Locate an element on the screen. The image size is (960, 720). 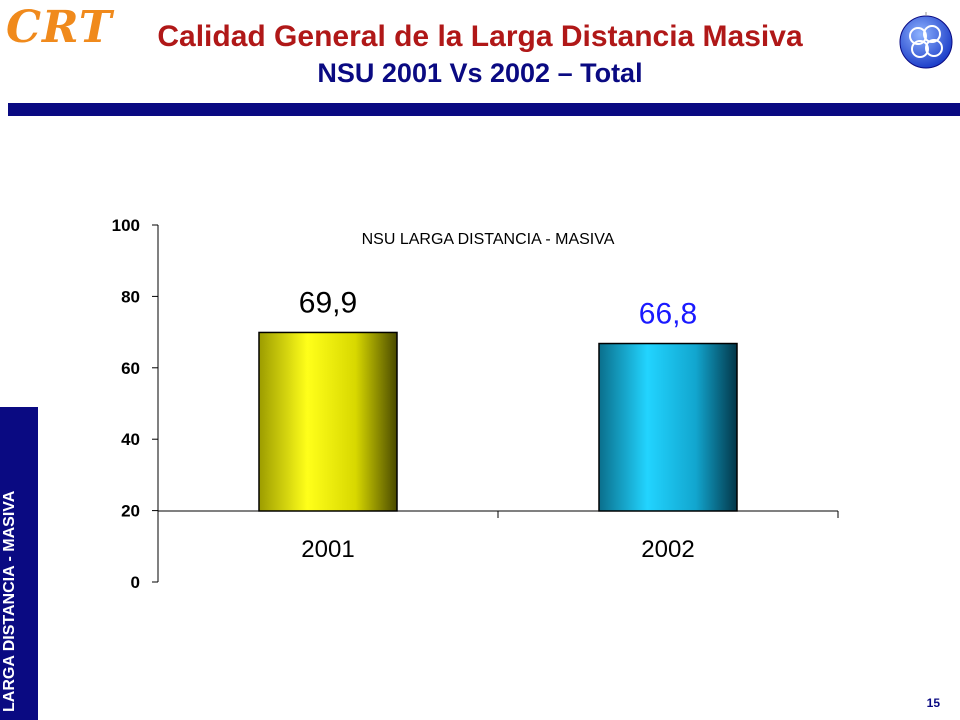
sidebar-label: LARGA DISTANCIA - MASIVA is located at coordinates (9, 601).